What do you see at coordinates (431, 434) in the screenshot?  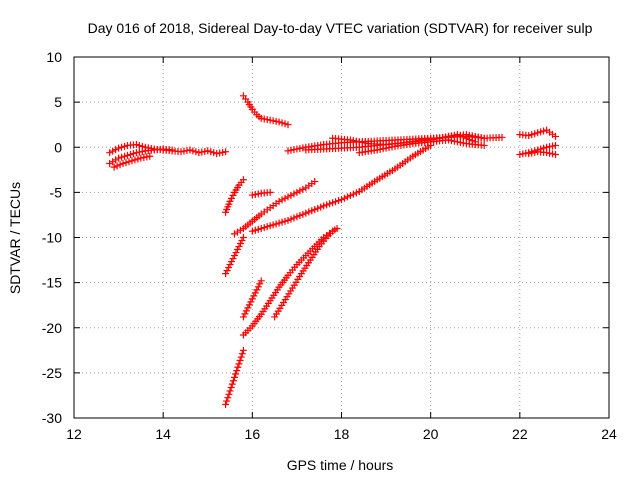 I see `x-tick-label: 20` at bounding box center [431, 434].